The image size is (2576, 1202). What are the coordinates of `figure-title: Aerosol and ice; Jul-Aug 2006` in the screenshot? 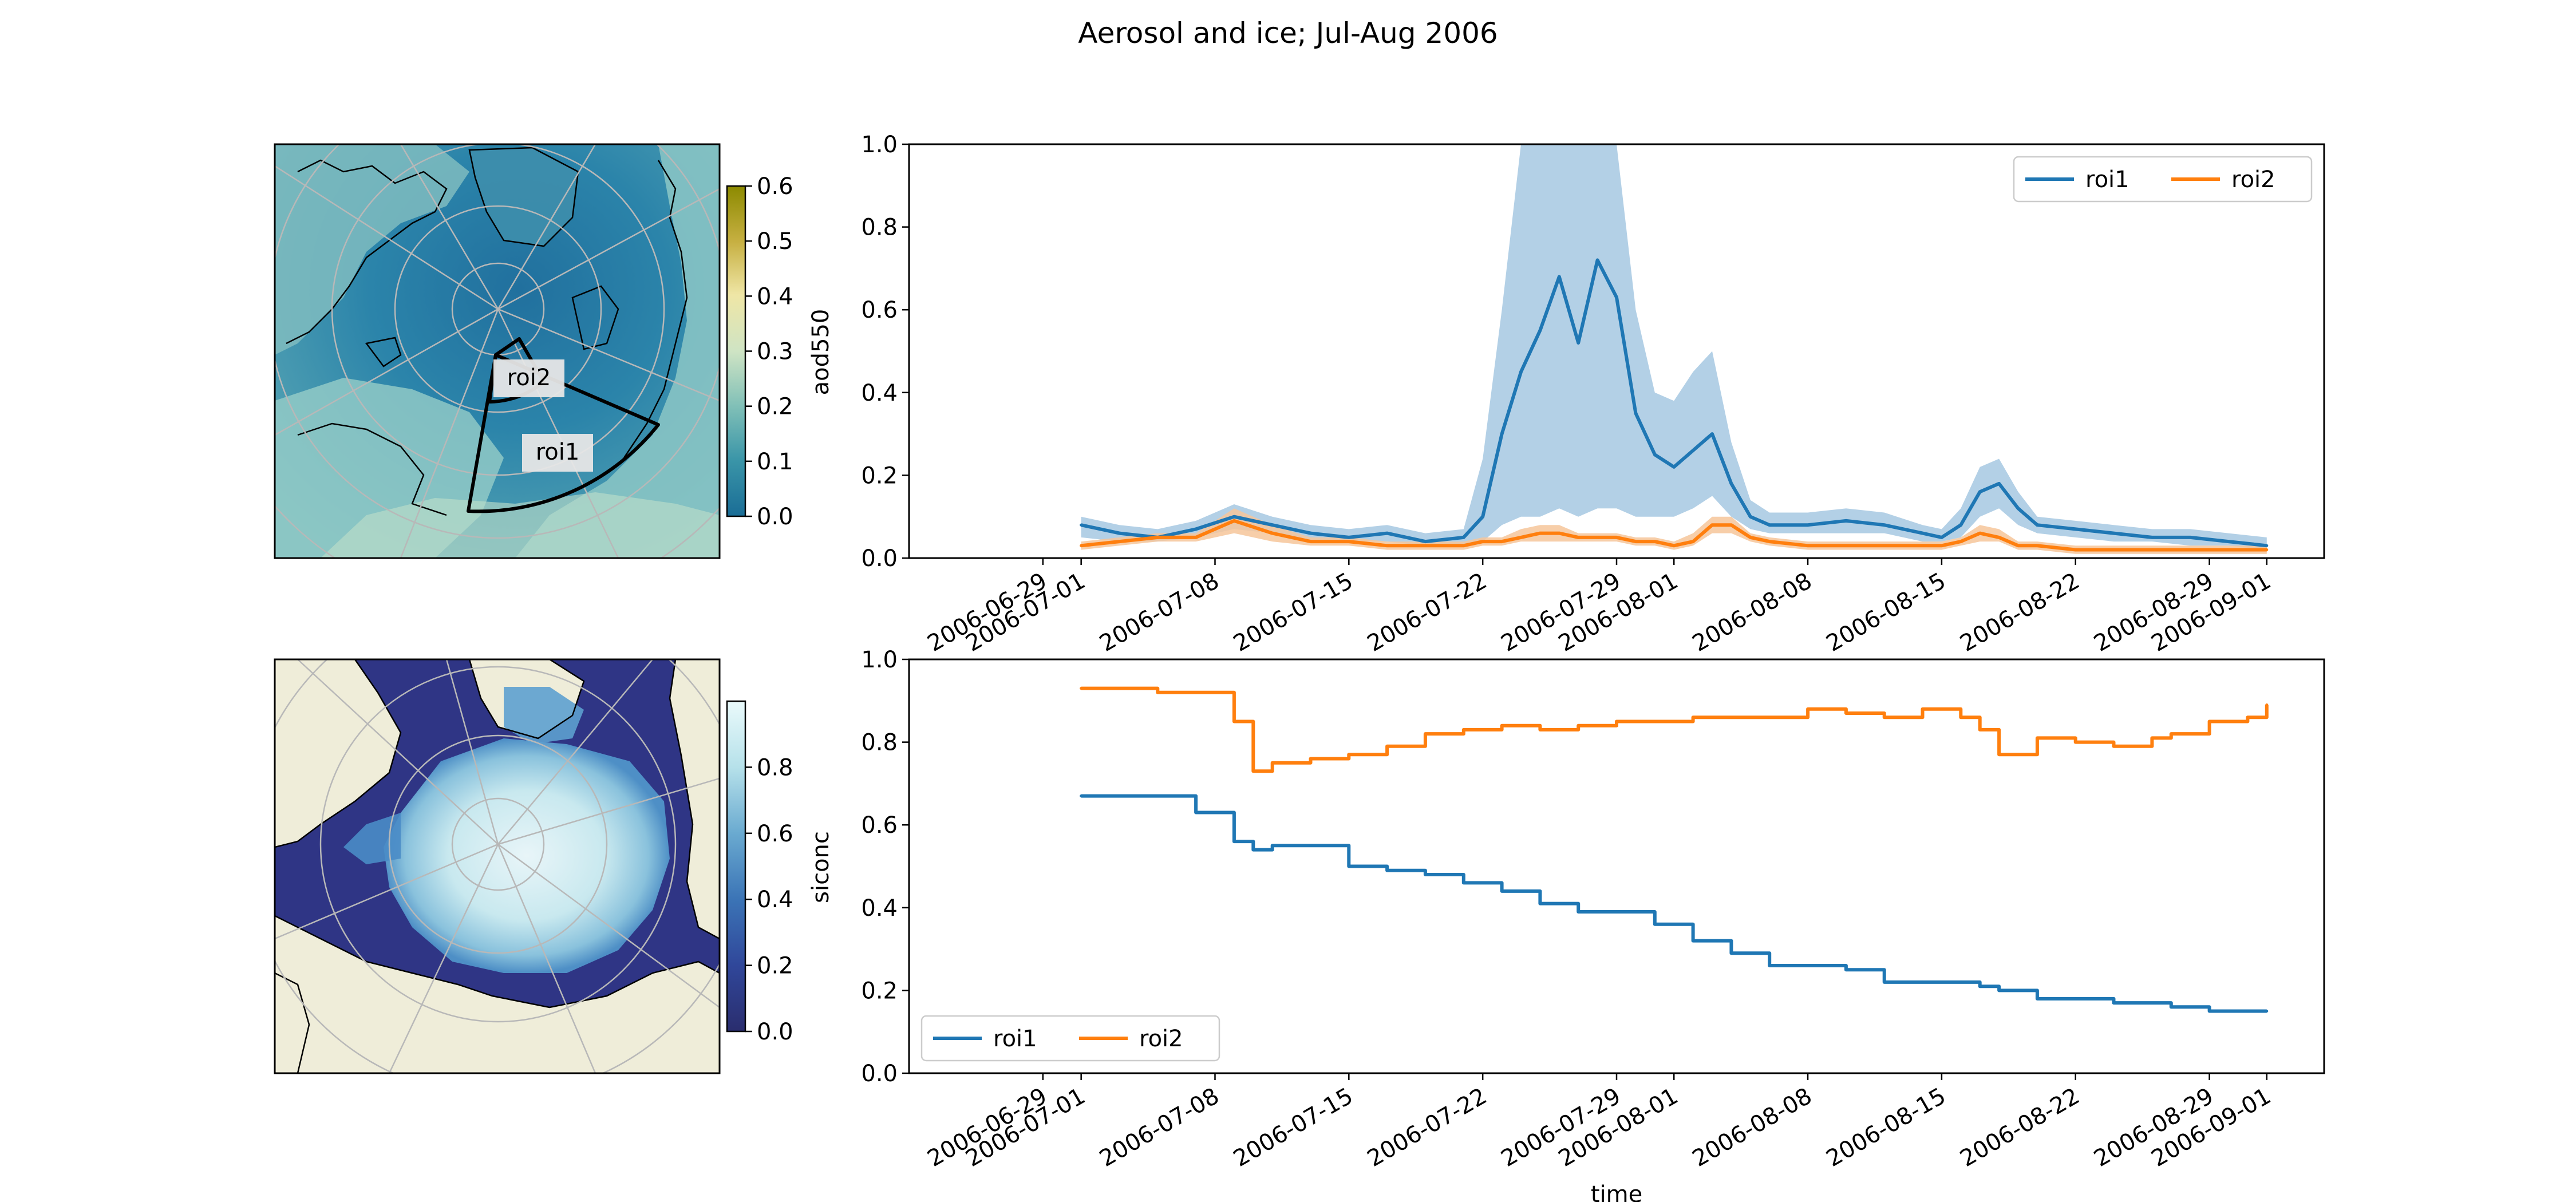 It's located at (1288, 33).